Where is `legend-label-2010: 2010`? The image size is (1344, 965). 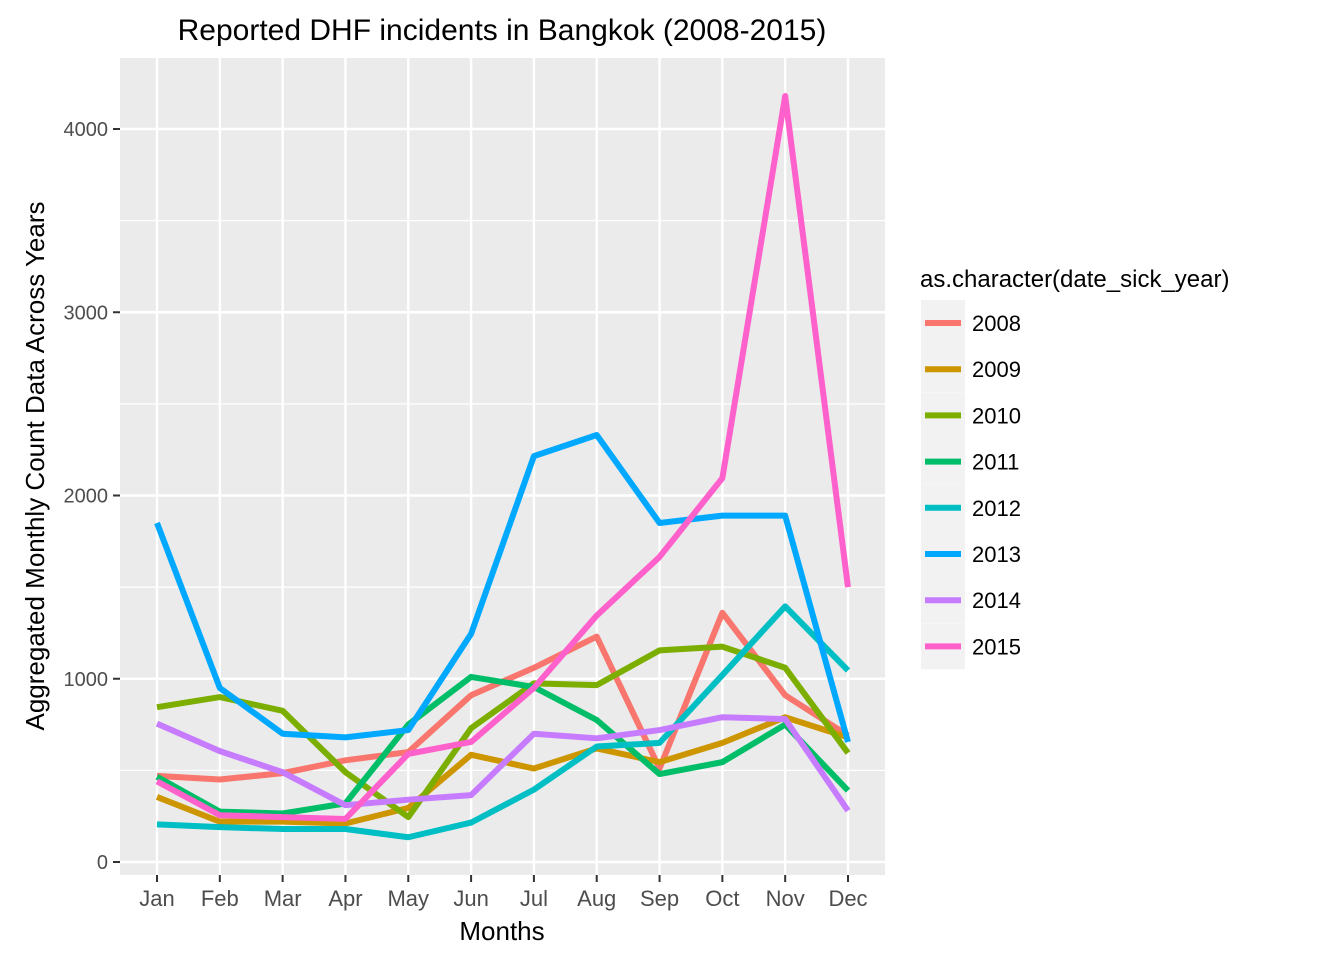 legend-label-2010: 2010 is located at coordinates (996, 415).